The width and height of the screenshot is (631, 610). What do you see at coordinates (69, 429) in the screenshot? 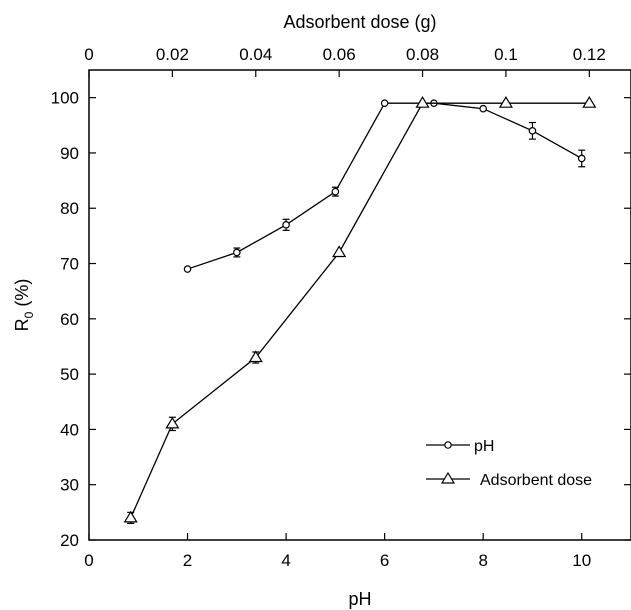
I see `y-tick-label: 40` at bounding box center [69, 429].